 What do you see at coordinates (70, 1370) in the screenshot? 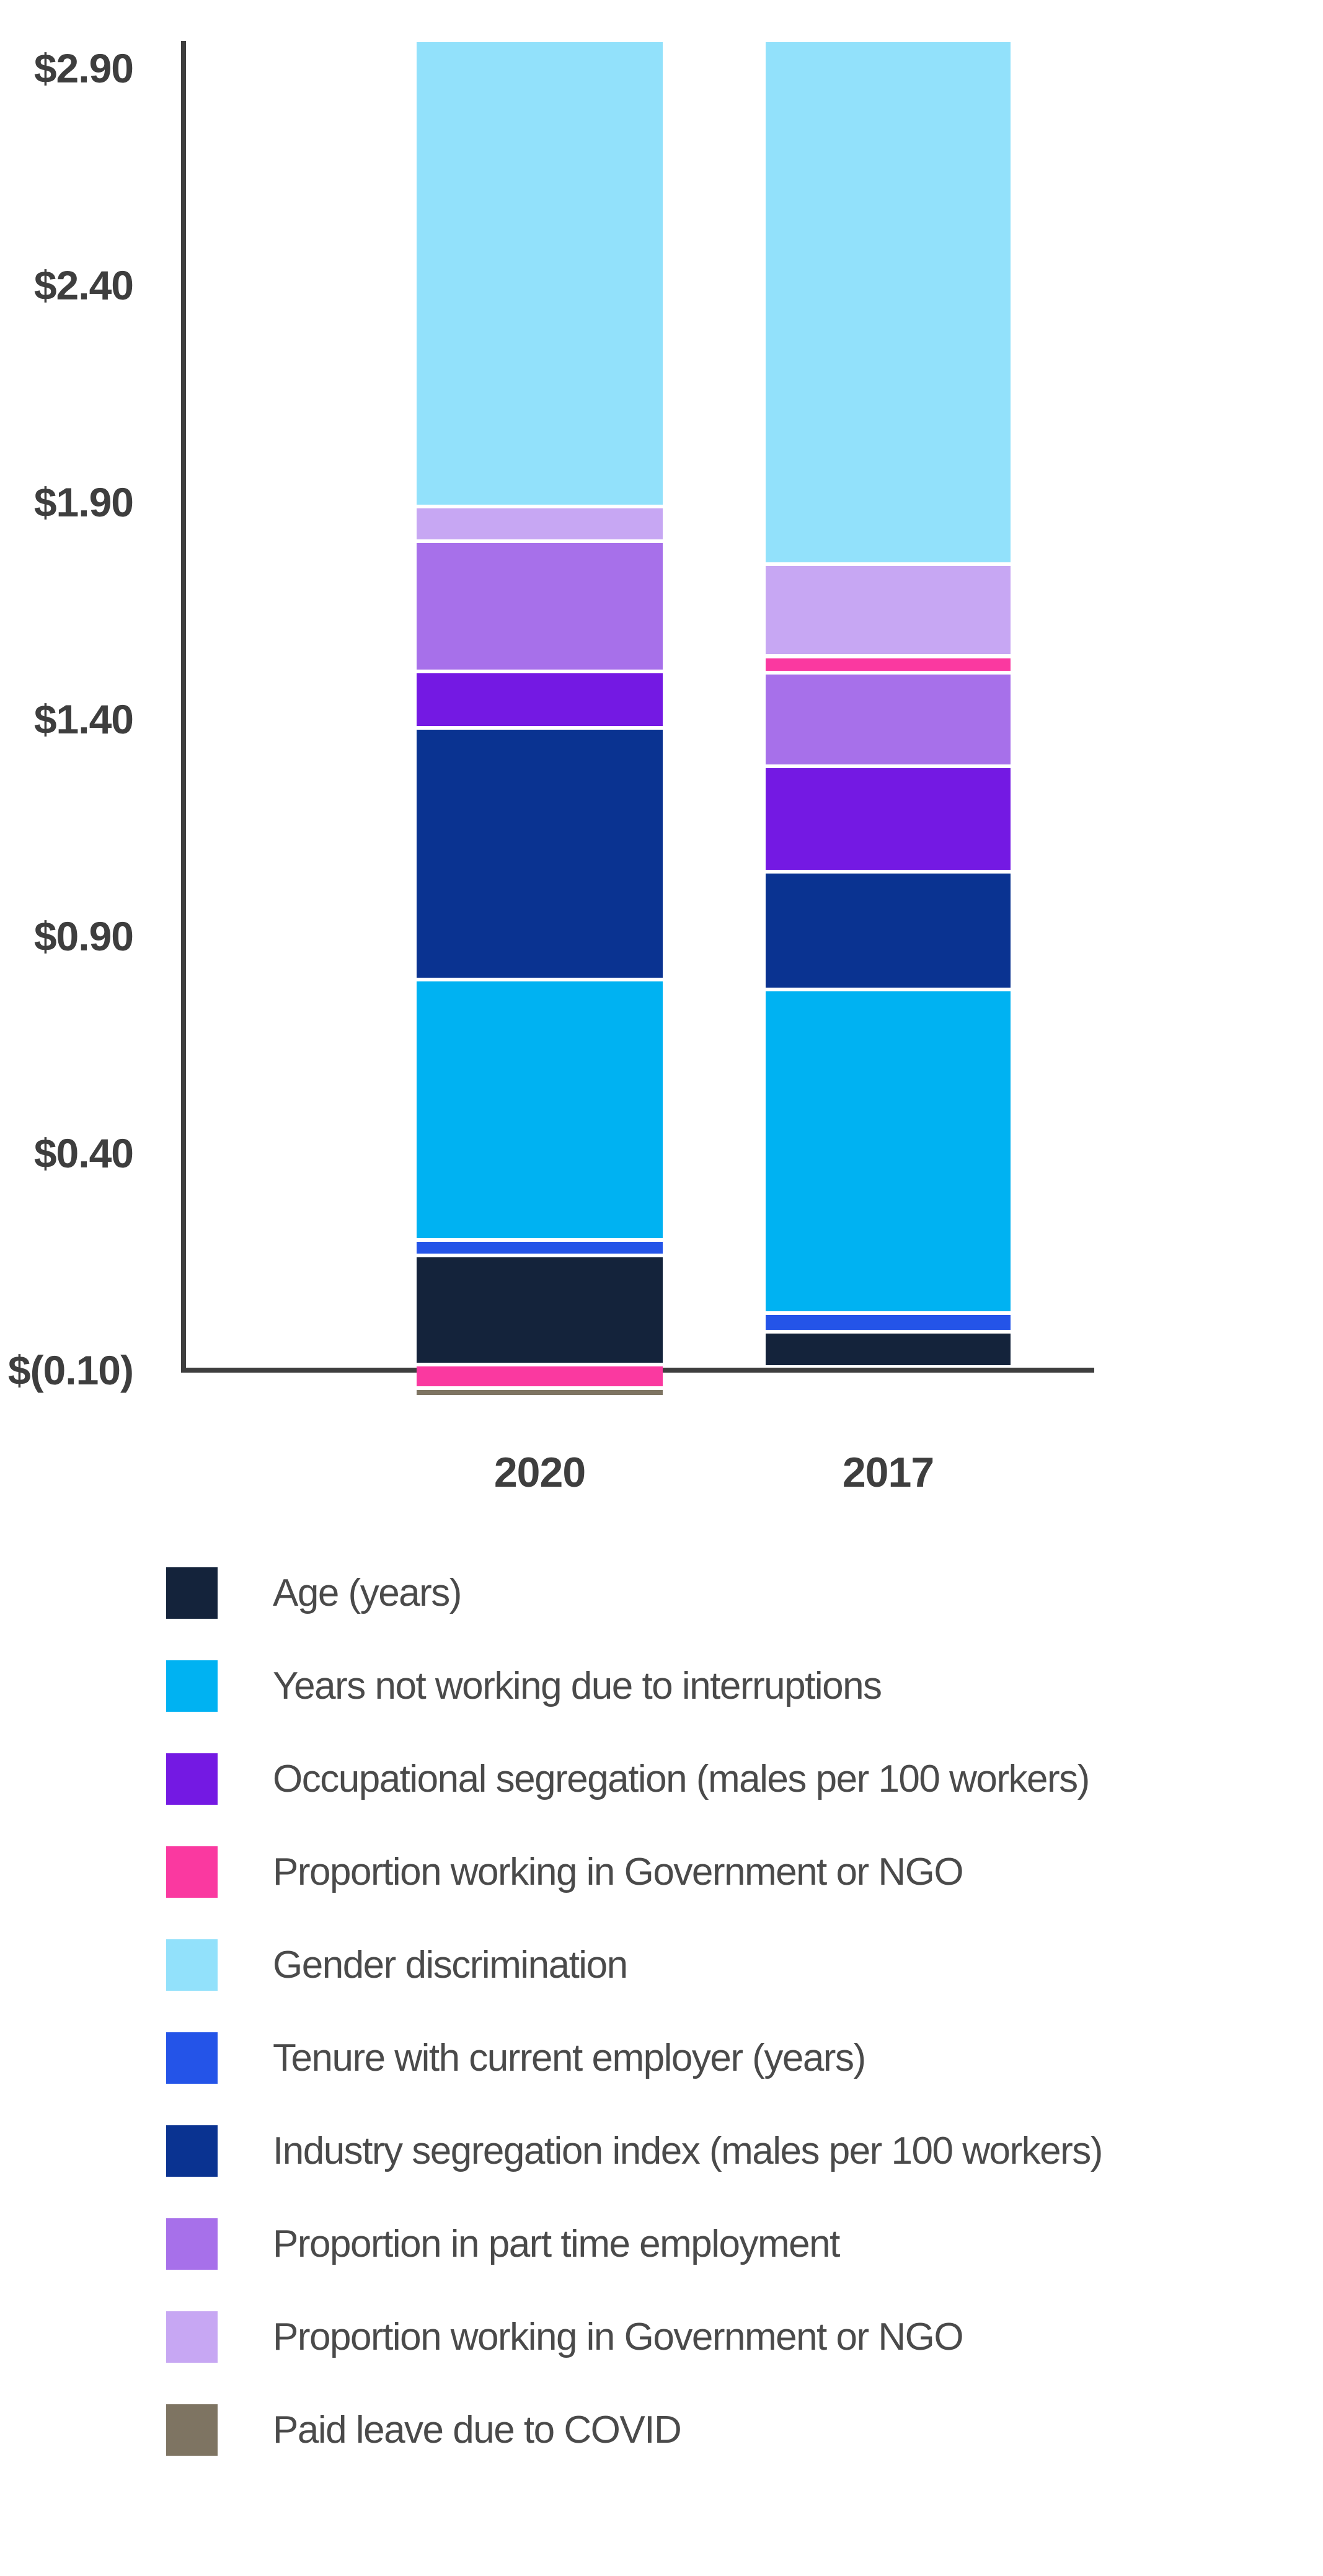
I see `y-tick-label: $(0.10)` at bounding box center [70, 1370].